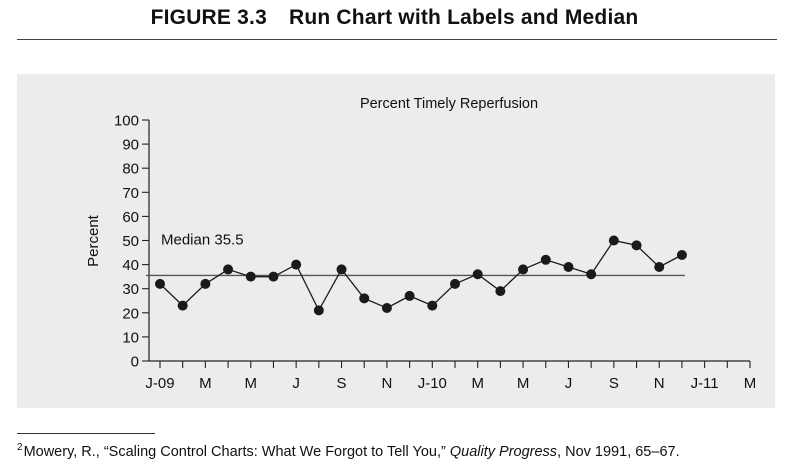 The width and height of the screenshot is (789, 464). What do you see at coordinates (159, 383) in the screenshot?
I see `x-tick-label: J-09` at bounding box center [159, 383].